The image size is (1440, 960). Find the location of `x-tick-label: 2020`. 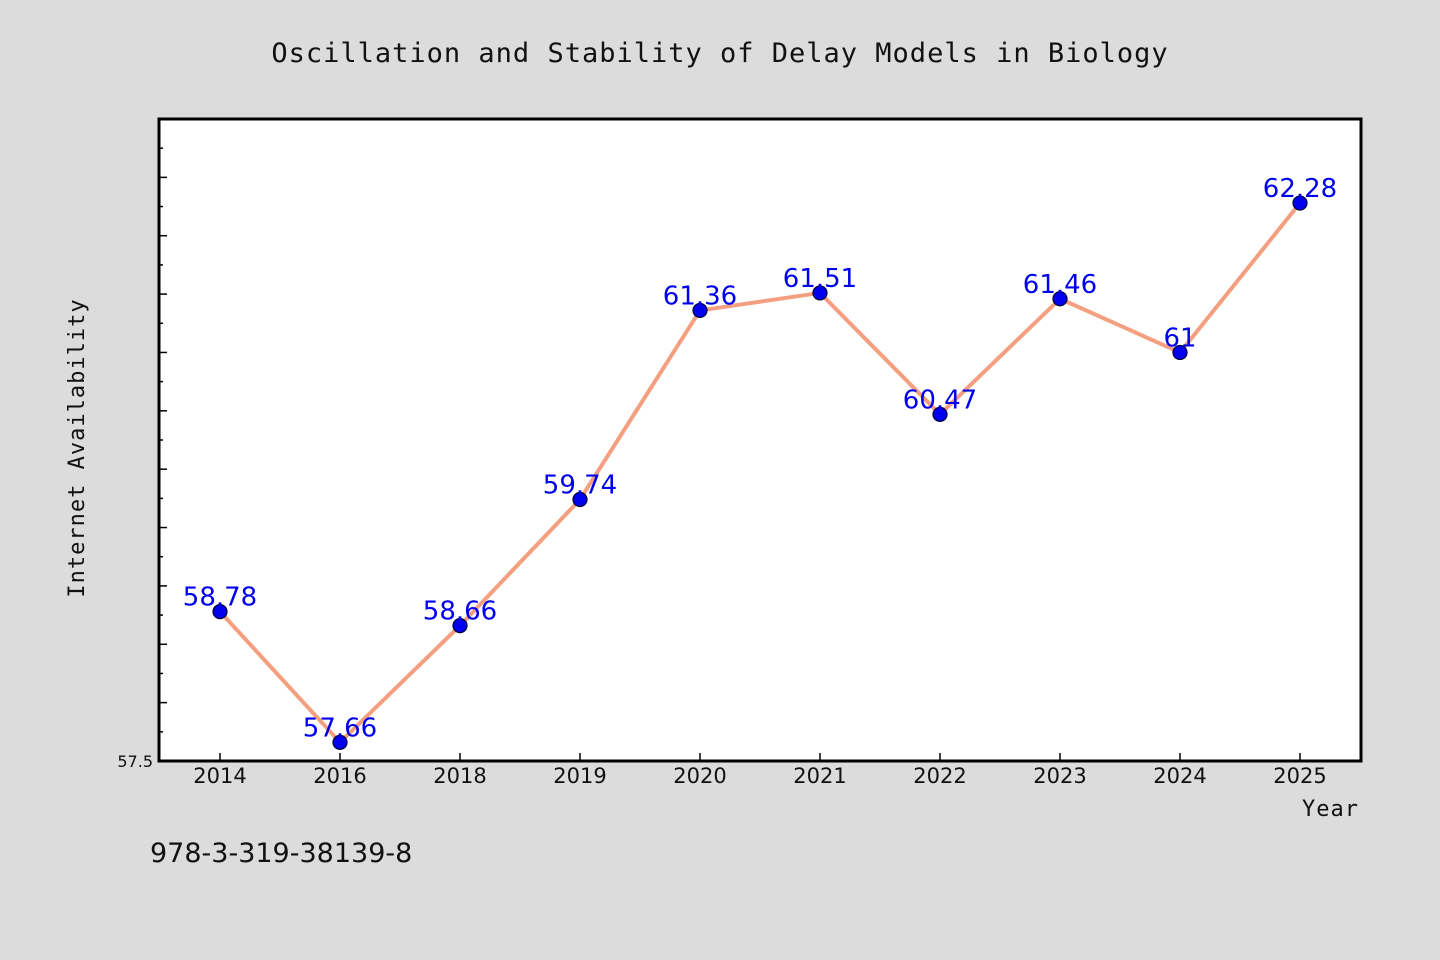

x-tick-label: 2020 is located at coordinates (699, 776).